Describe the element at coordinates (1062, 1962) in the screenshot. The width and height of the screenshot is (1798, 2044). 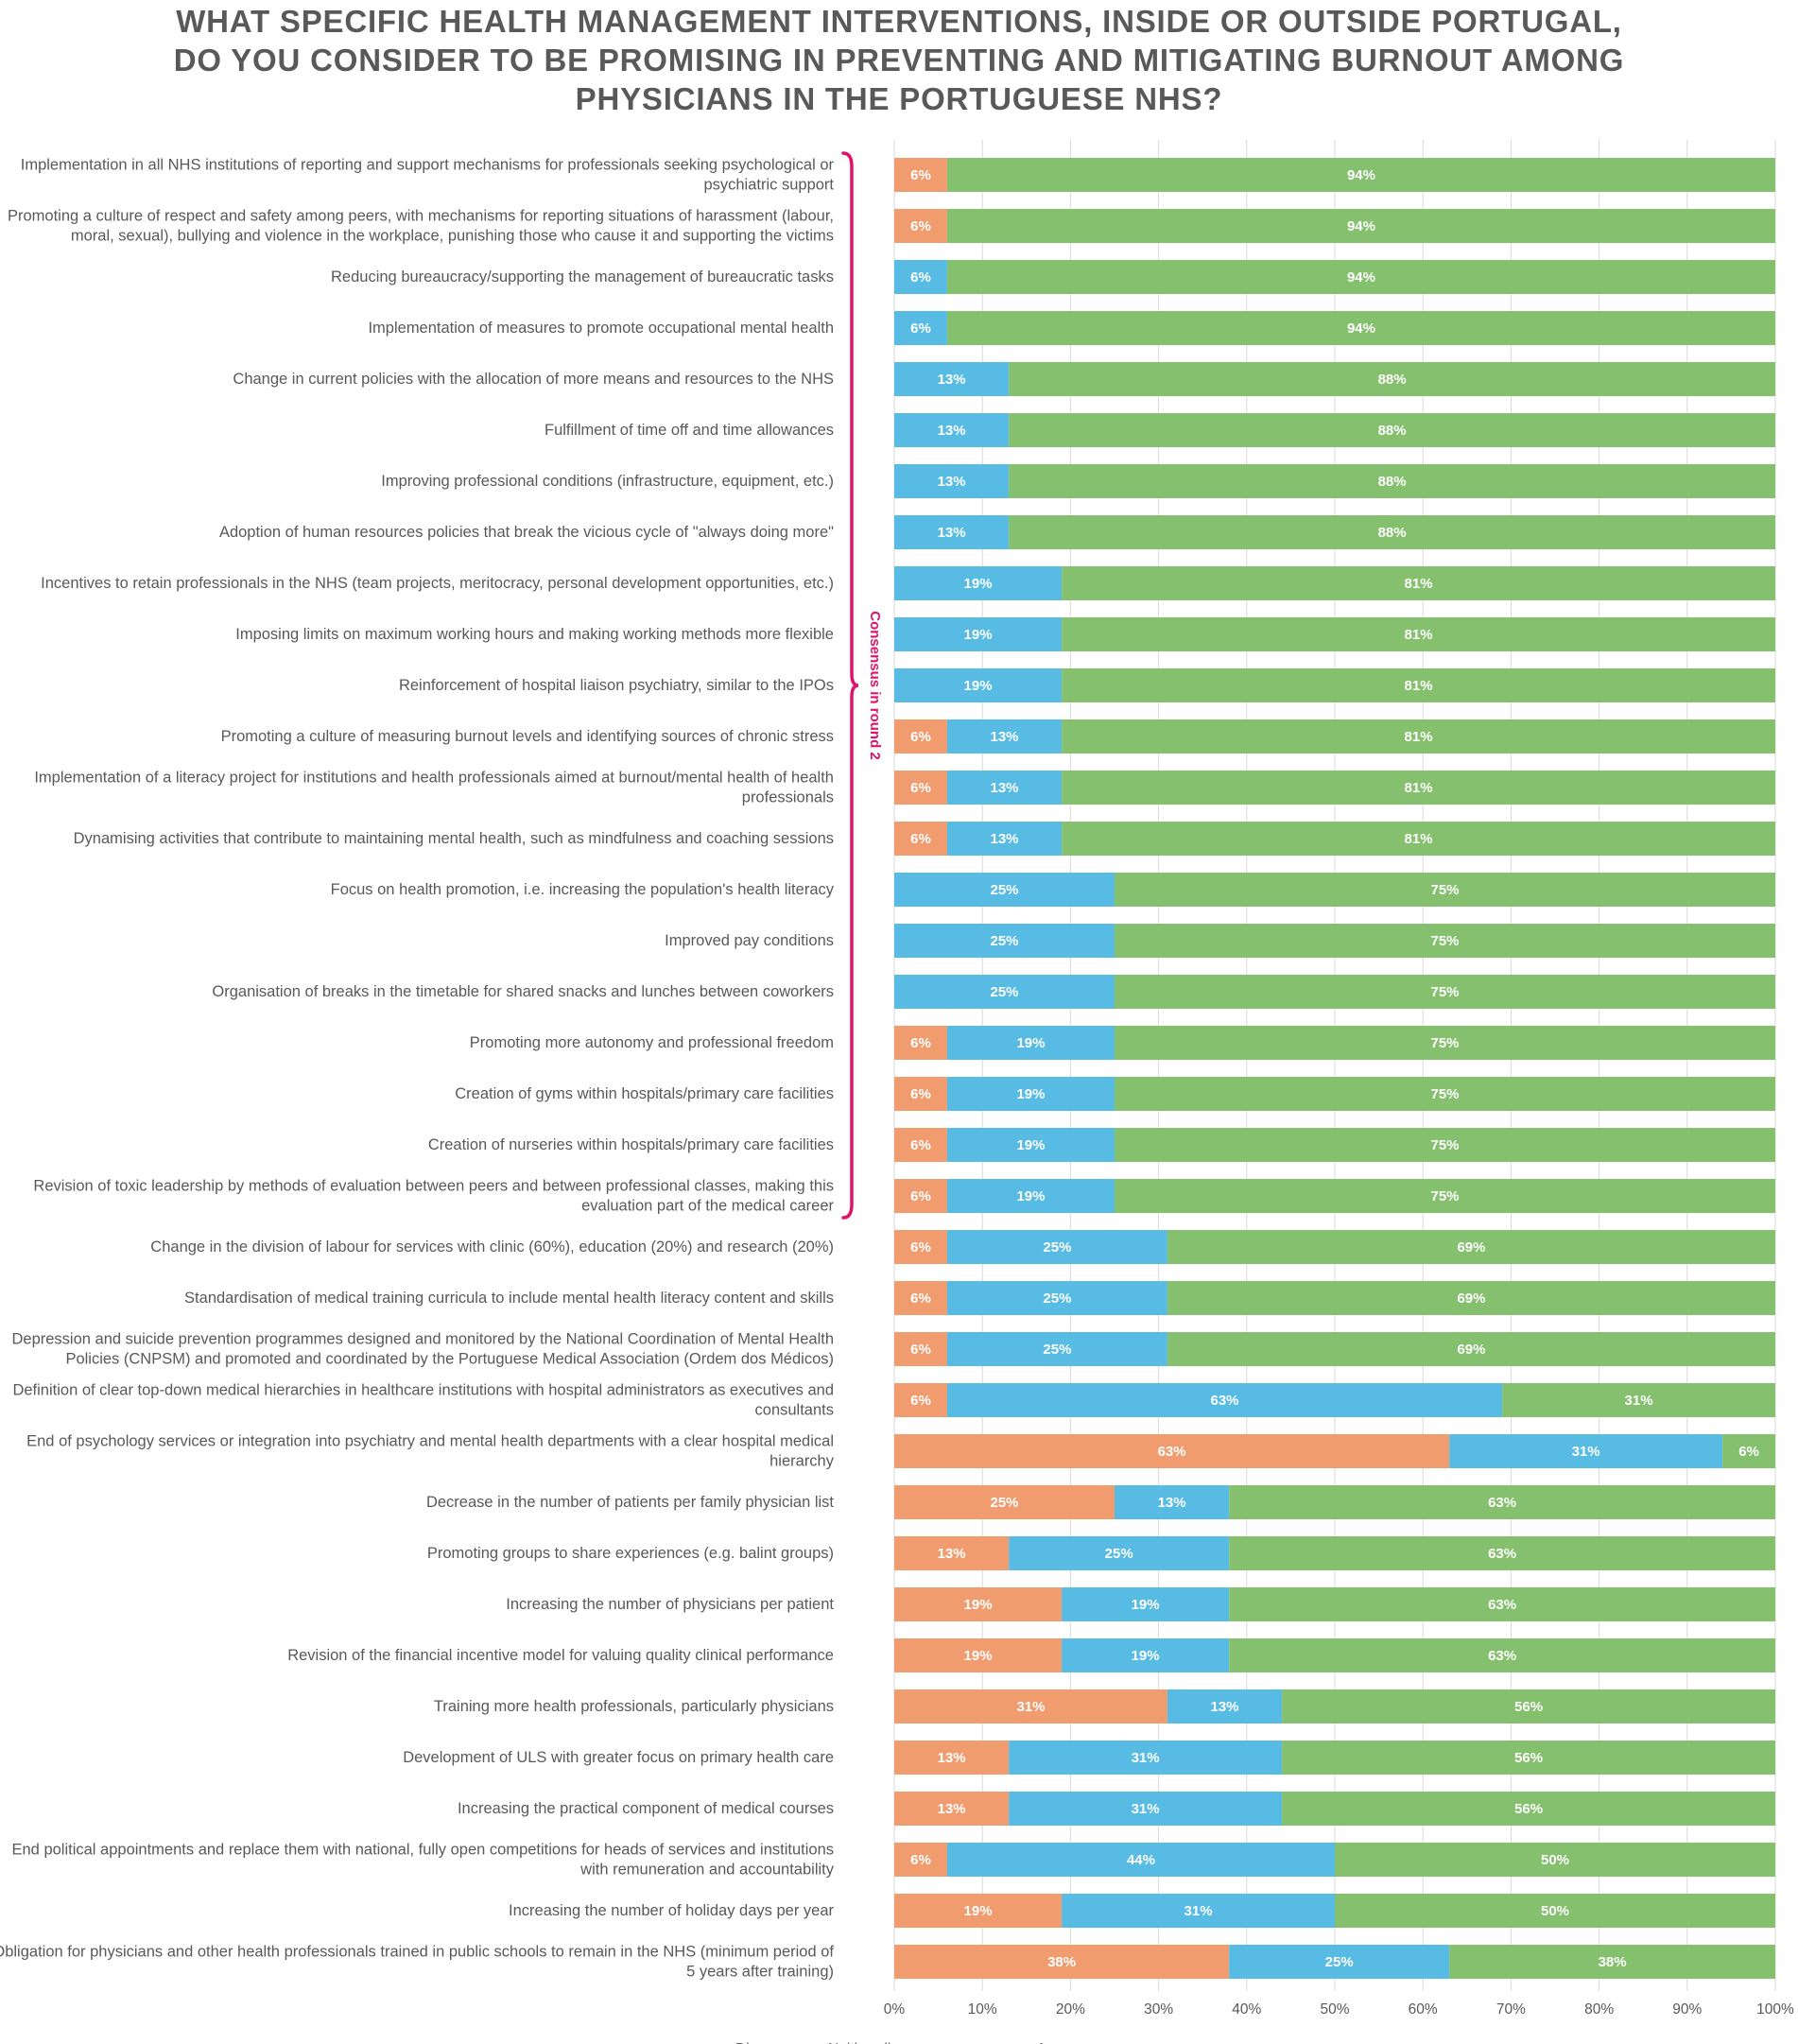
I see `data-label: 38%` at that location.